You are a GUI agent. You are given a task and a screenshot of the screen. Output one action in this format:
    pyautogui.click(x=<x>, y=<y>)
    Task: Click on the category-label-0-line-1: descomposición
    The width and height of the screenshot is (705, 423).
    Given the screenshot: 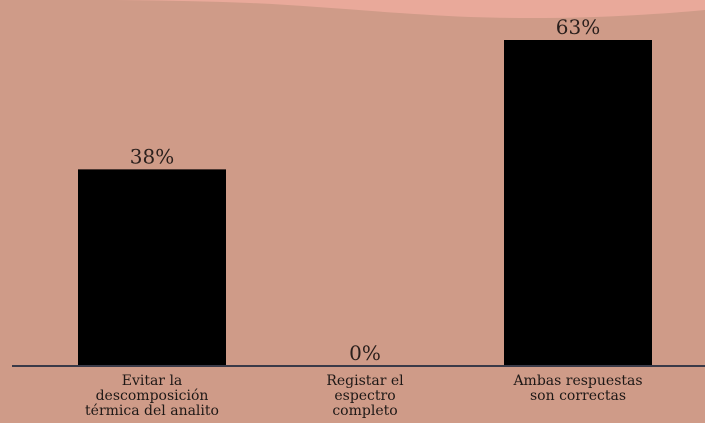 What is the action you would take?
    pyautogui.click(x=152, y=396)
    